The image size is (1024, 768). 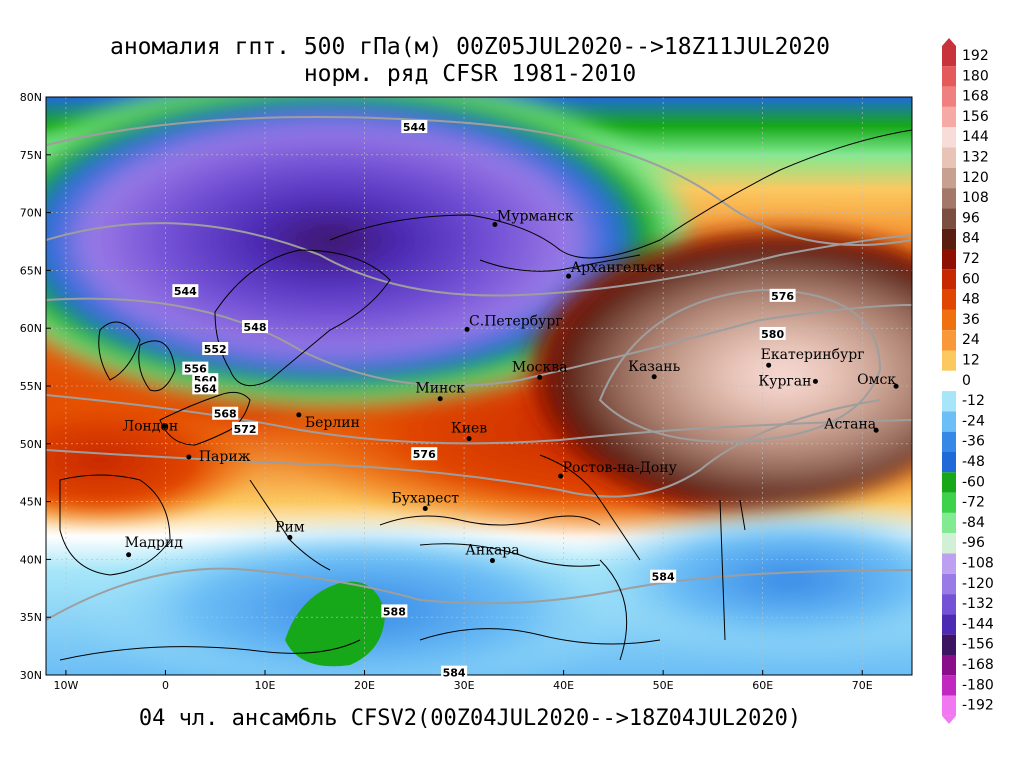 What do you see at coordinates (975, 76) in the screenshot?
I see `legend-value: 180` at bounding box center [975, 76].